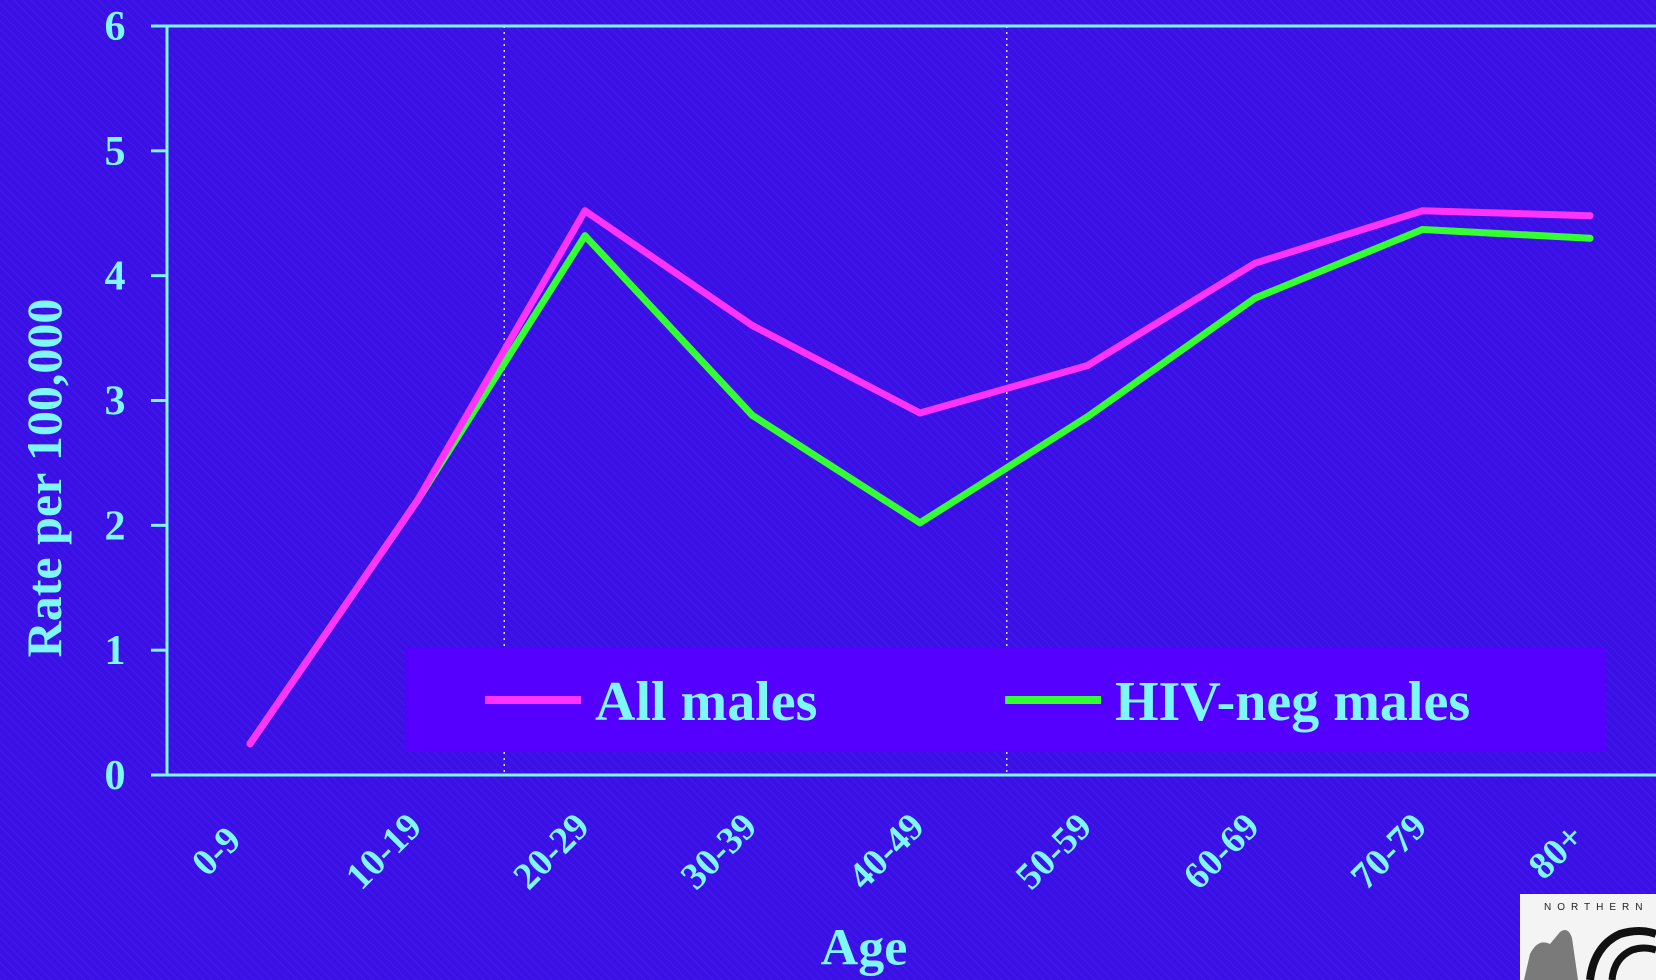  What do you see at coordinates (115, 776) in the screenshot?
I see `y-tick-label: 0` at bounding box center [115, 776].